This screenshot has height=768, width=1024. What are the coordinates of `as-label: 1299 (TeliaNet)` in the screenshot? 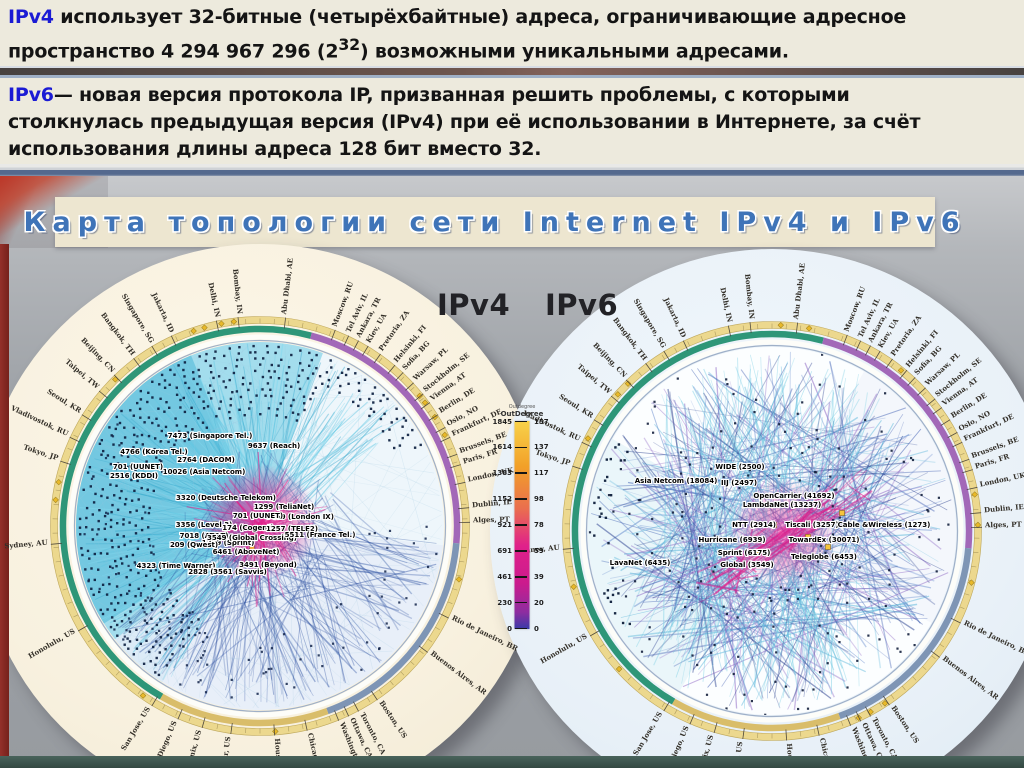 It's located at (284, 507).